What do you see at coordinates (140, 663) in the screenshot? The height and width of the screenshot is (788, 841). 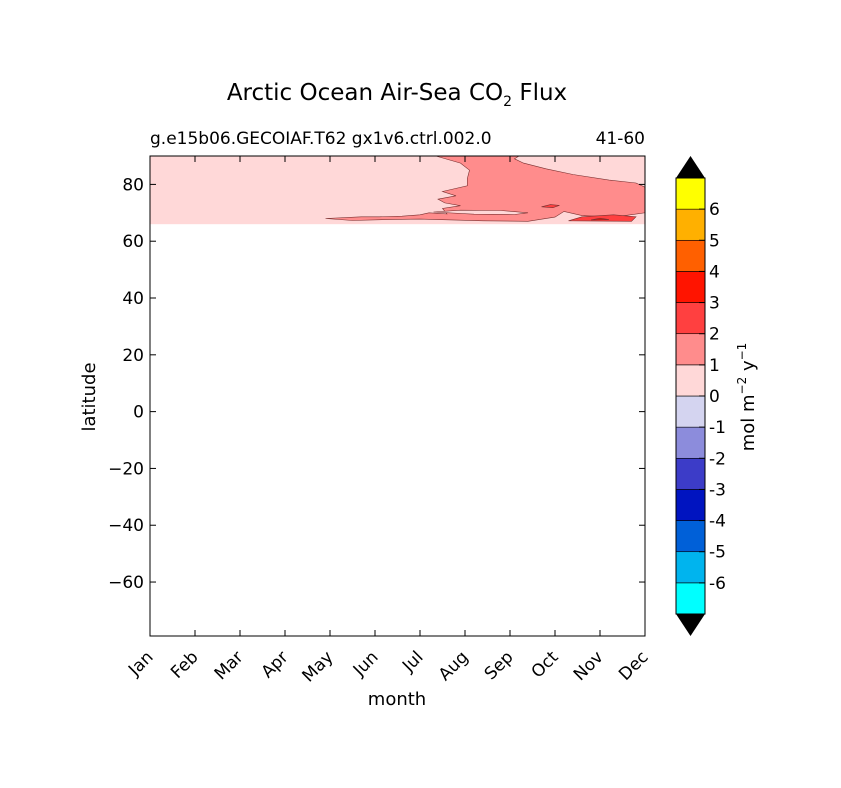 I see `x-tick-label: Jan` at bounding box center [140, 663].